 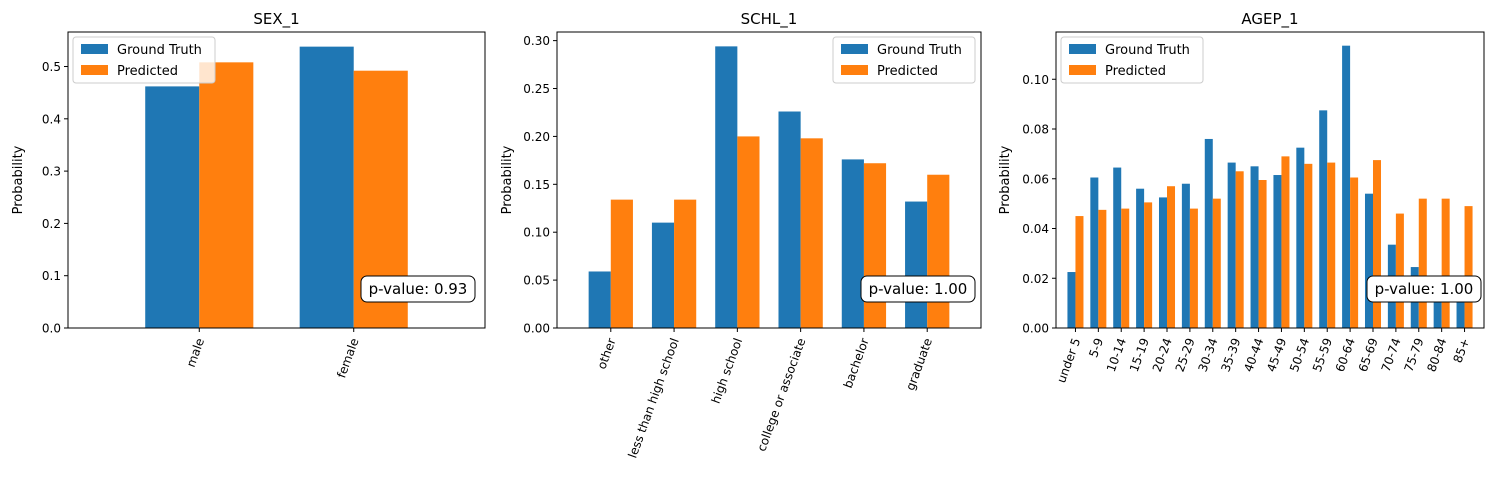 What do you see at coordinates (1162, 355) in the screenshot?
I see `x-tick-label: 20-24` at bounding box center [1162, 355].